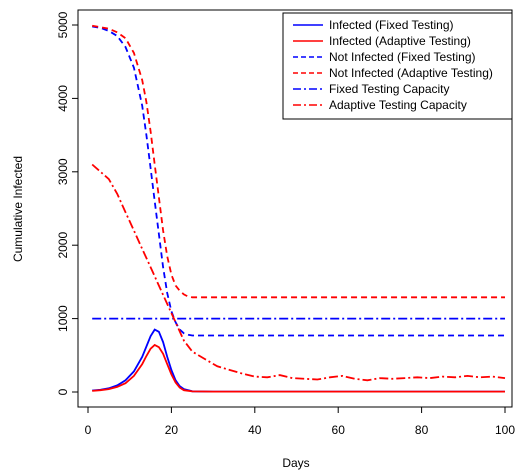 The image size is (515, 473). What do you see at coordinates (63, 245) in the screenshot?
I see `y-tick-label: 2000` at bounding box center [63, 245].